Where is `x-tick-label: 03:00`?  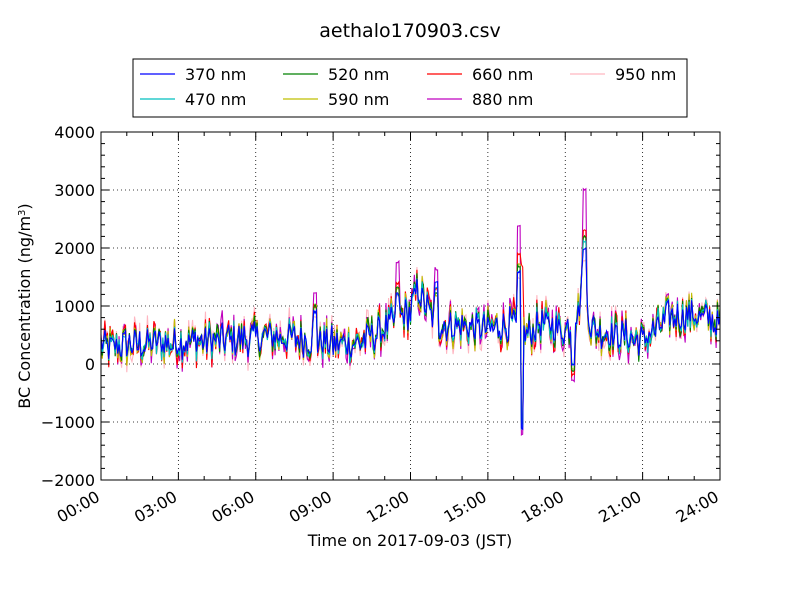
x-tick-label: 03:00 is located at coordinates (155, 507).